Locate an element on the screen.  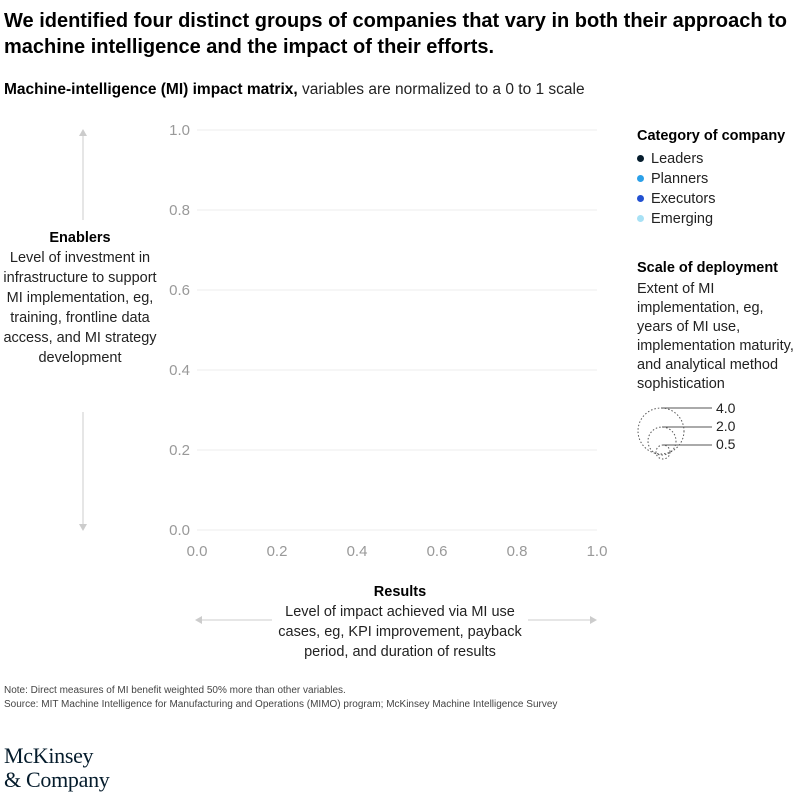
y-tick-label: 0.0 is located at coordinates (179, 530).